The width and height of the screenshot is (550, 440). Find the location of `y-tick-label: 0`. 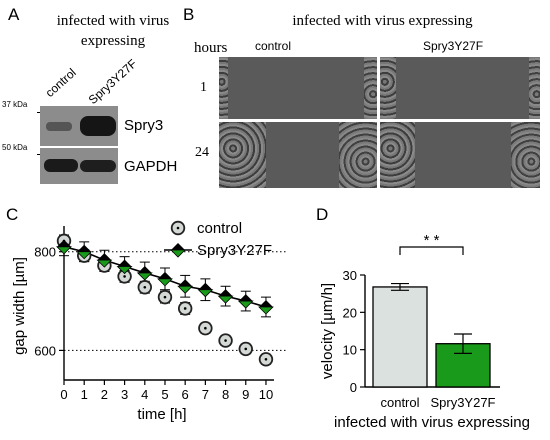

y-tick-label: 0 is located at coordinates (353, 387).